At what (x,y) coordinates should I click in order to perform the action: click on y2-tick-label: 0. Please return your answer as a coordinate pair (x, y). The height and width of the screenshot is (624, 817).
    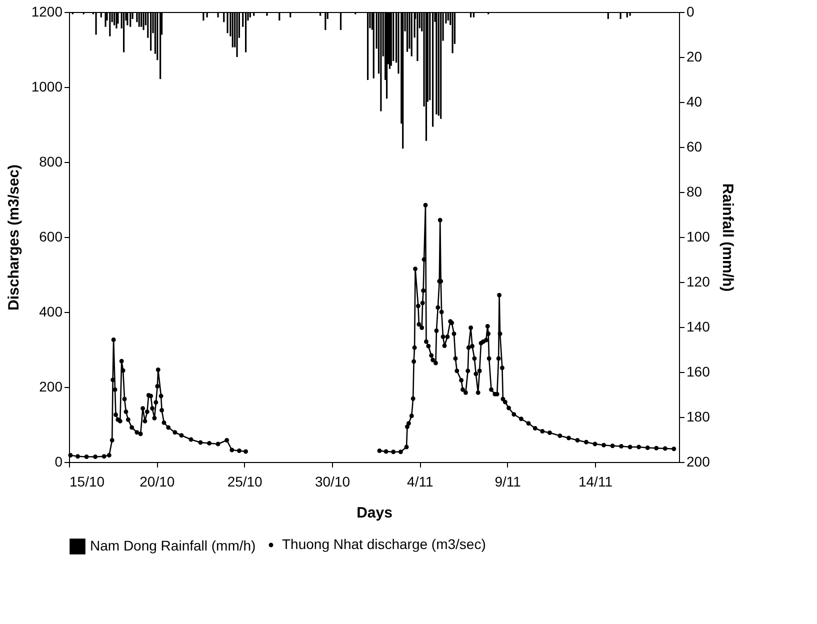
    Looking at the image, I should click on (690, 12).